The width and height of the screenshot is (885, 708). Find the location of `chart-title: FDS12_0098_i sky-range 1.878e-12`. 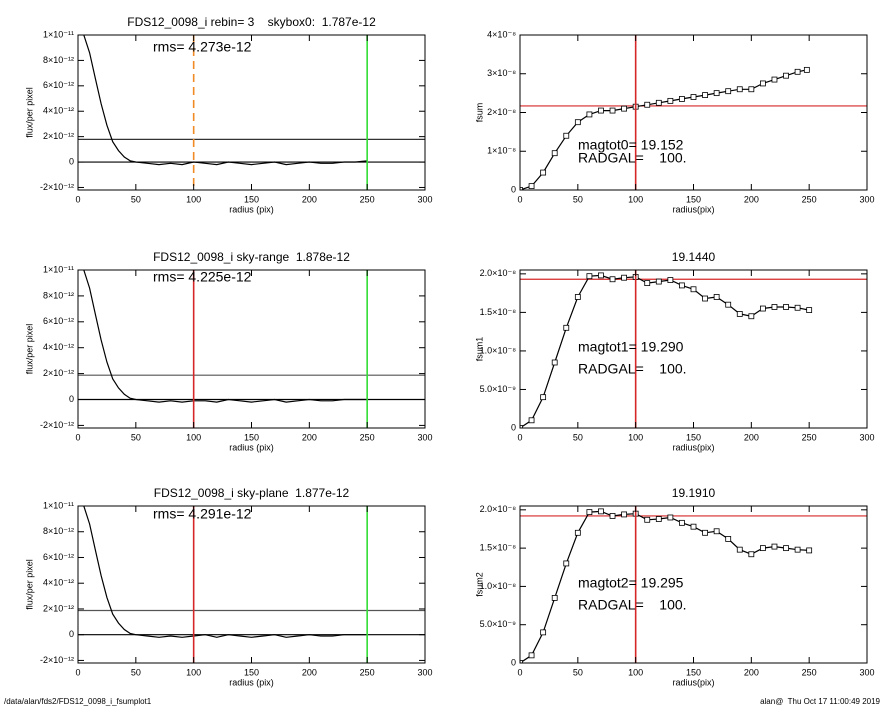

chart-title: FDS12_0098_i sky-range 1.878e-12 is located at coordinates (251, 257).